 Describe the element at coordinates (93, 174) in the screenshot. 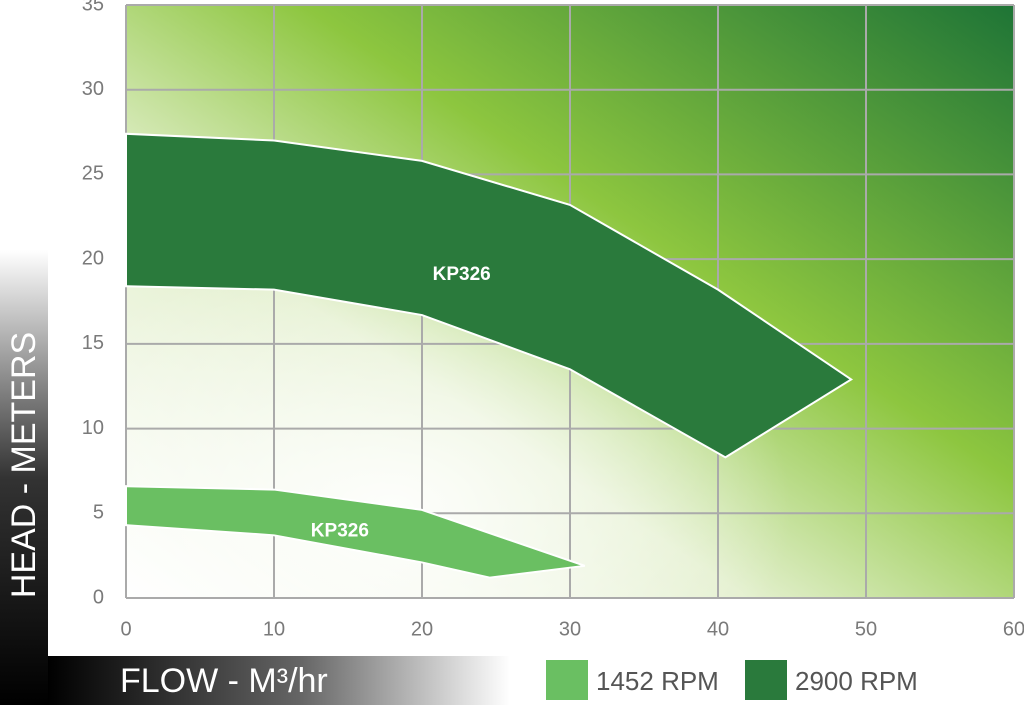

I see `y-tick-label: 25` at that location.